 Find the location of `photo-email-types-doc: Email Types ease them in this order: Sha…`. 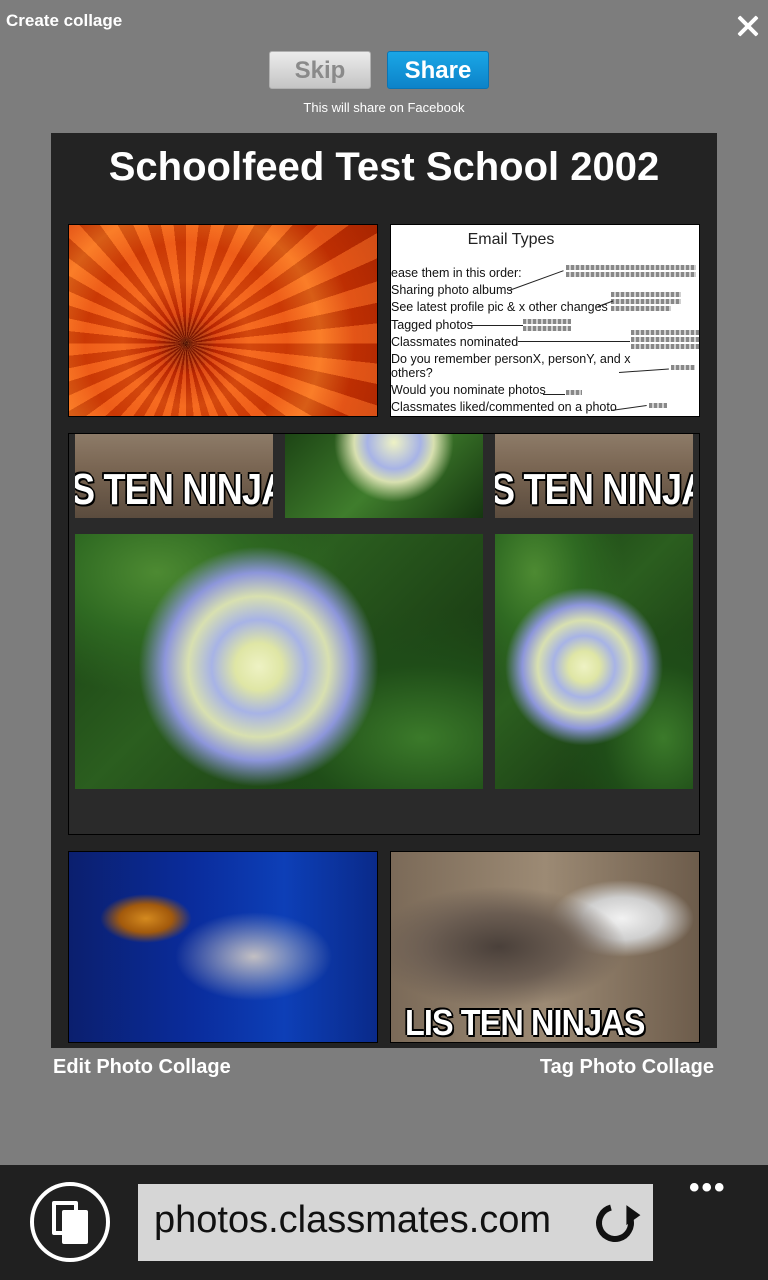

photo-email-types-doc: Email Types ease them in this order: Sha… is located at coordinates (545, 320).